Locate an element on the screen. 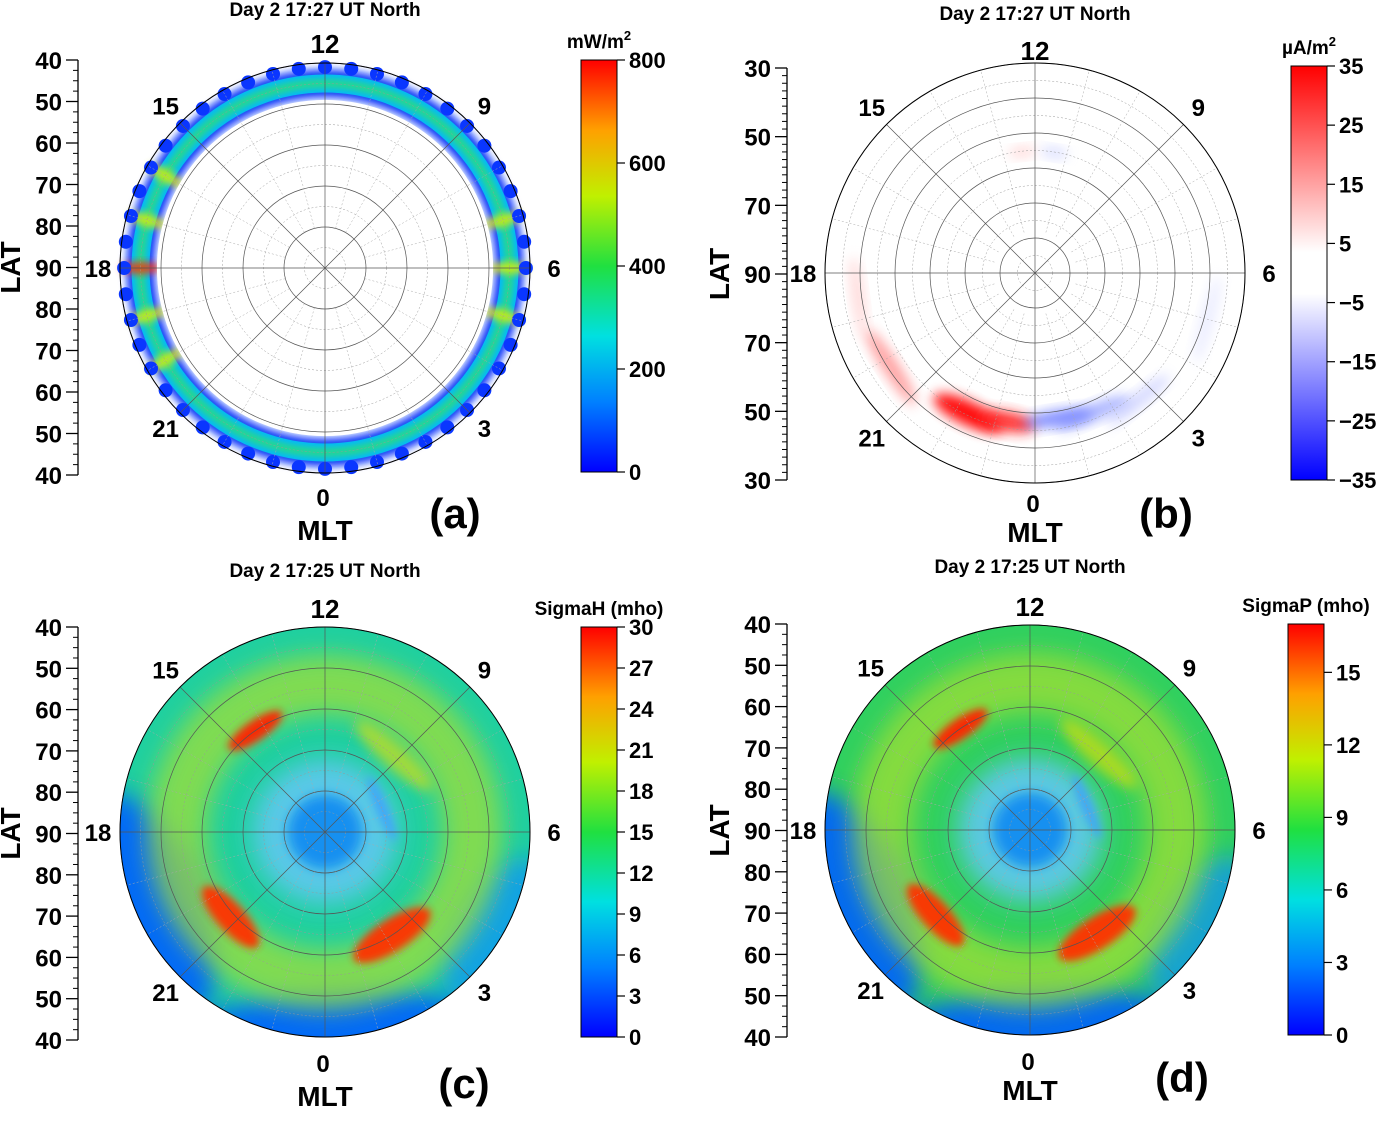 This screenshot has height=1132, width=1400. colorbar-tick-label: 15 is located at coordinates (1351, 184).